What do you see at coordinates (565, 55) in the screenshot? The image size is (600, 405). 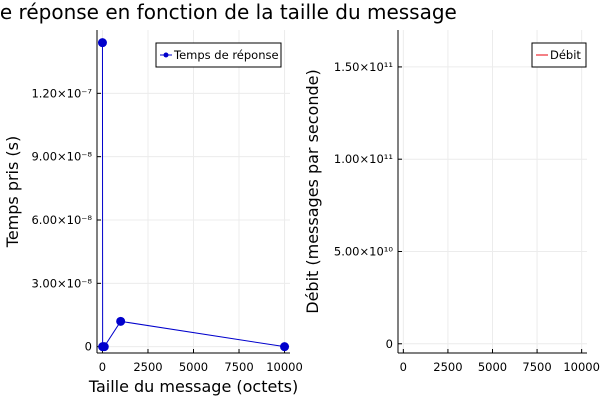 I see `legend-label-0: Débit` at bounding box center [565, 55].